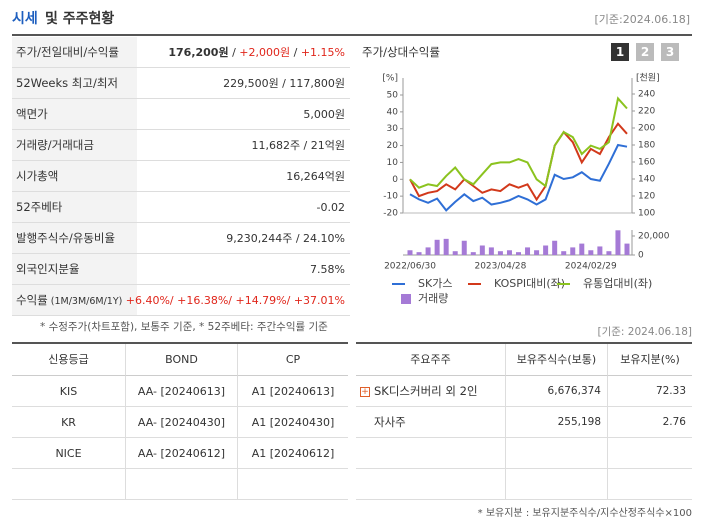 The image size is (702, 525). Describe the element at coordinates (390, 214) in the screenshot. I see `y-tick-label: -20` at that location.